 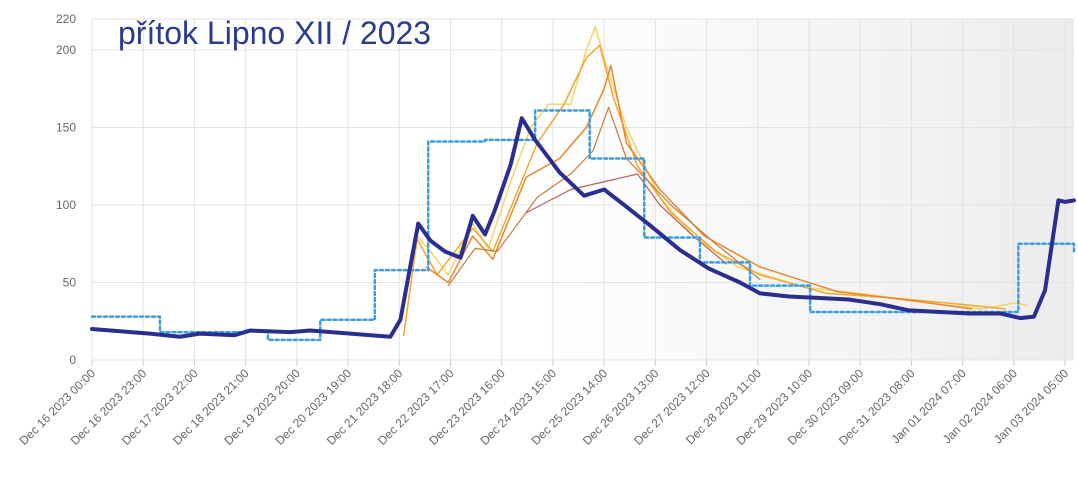 What do you see at coordinates (66, 205) in the screenshot?
I see `y-tick-label: 100` at bounding box center [66, 205].